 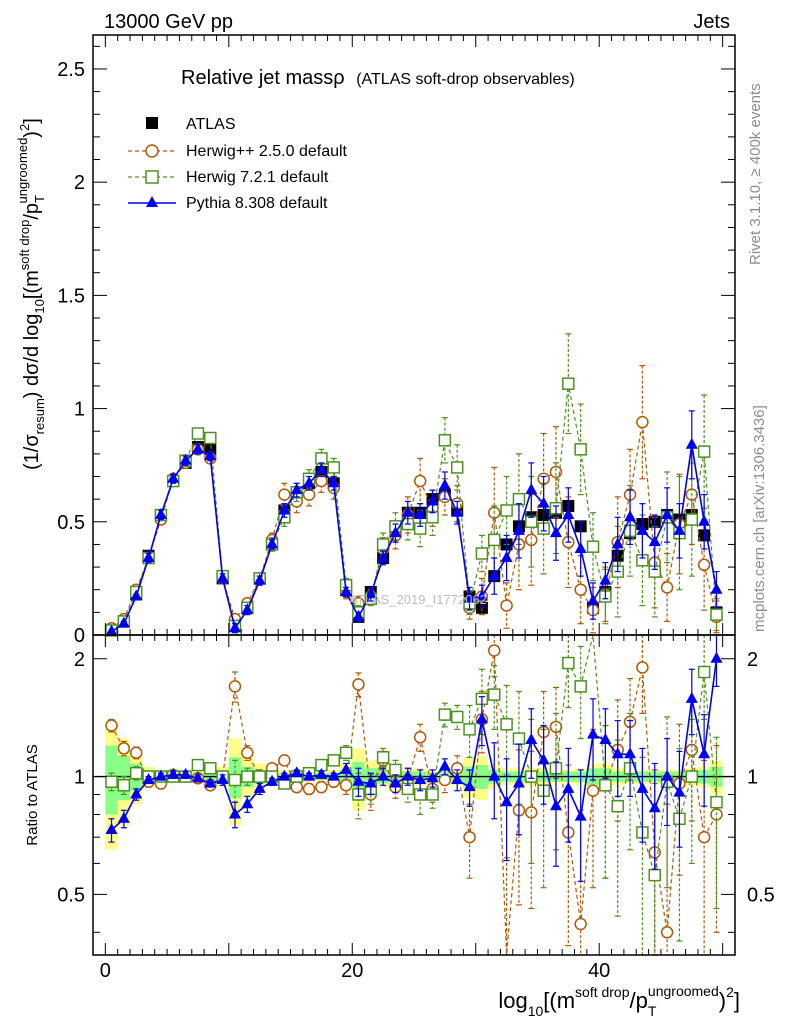 I want to click on ylabel-part-d-sup: ungroomed, so click(x=22, y=171).